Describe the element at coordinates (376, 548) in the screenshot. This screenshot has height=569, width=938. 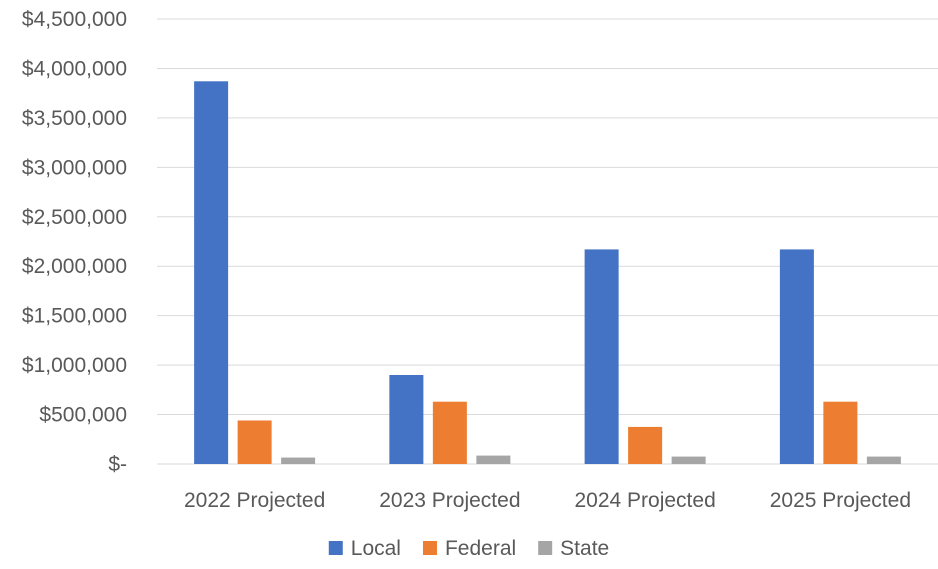
I see `legend-label-local: Local` at that location.